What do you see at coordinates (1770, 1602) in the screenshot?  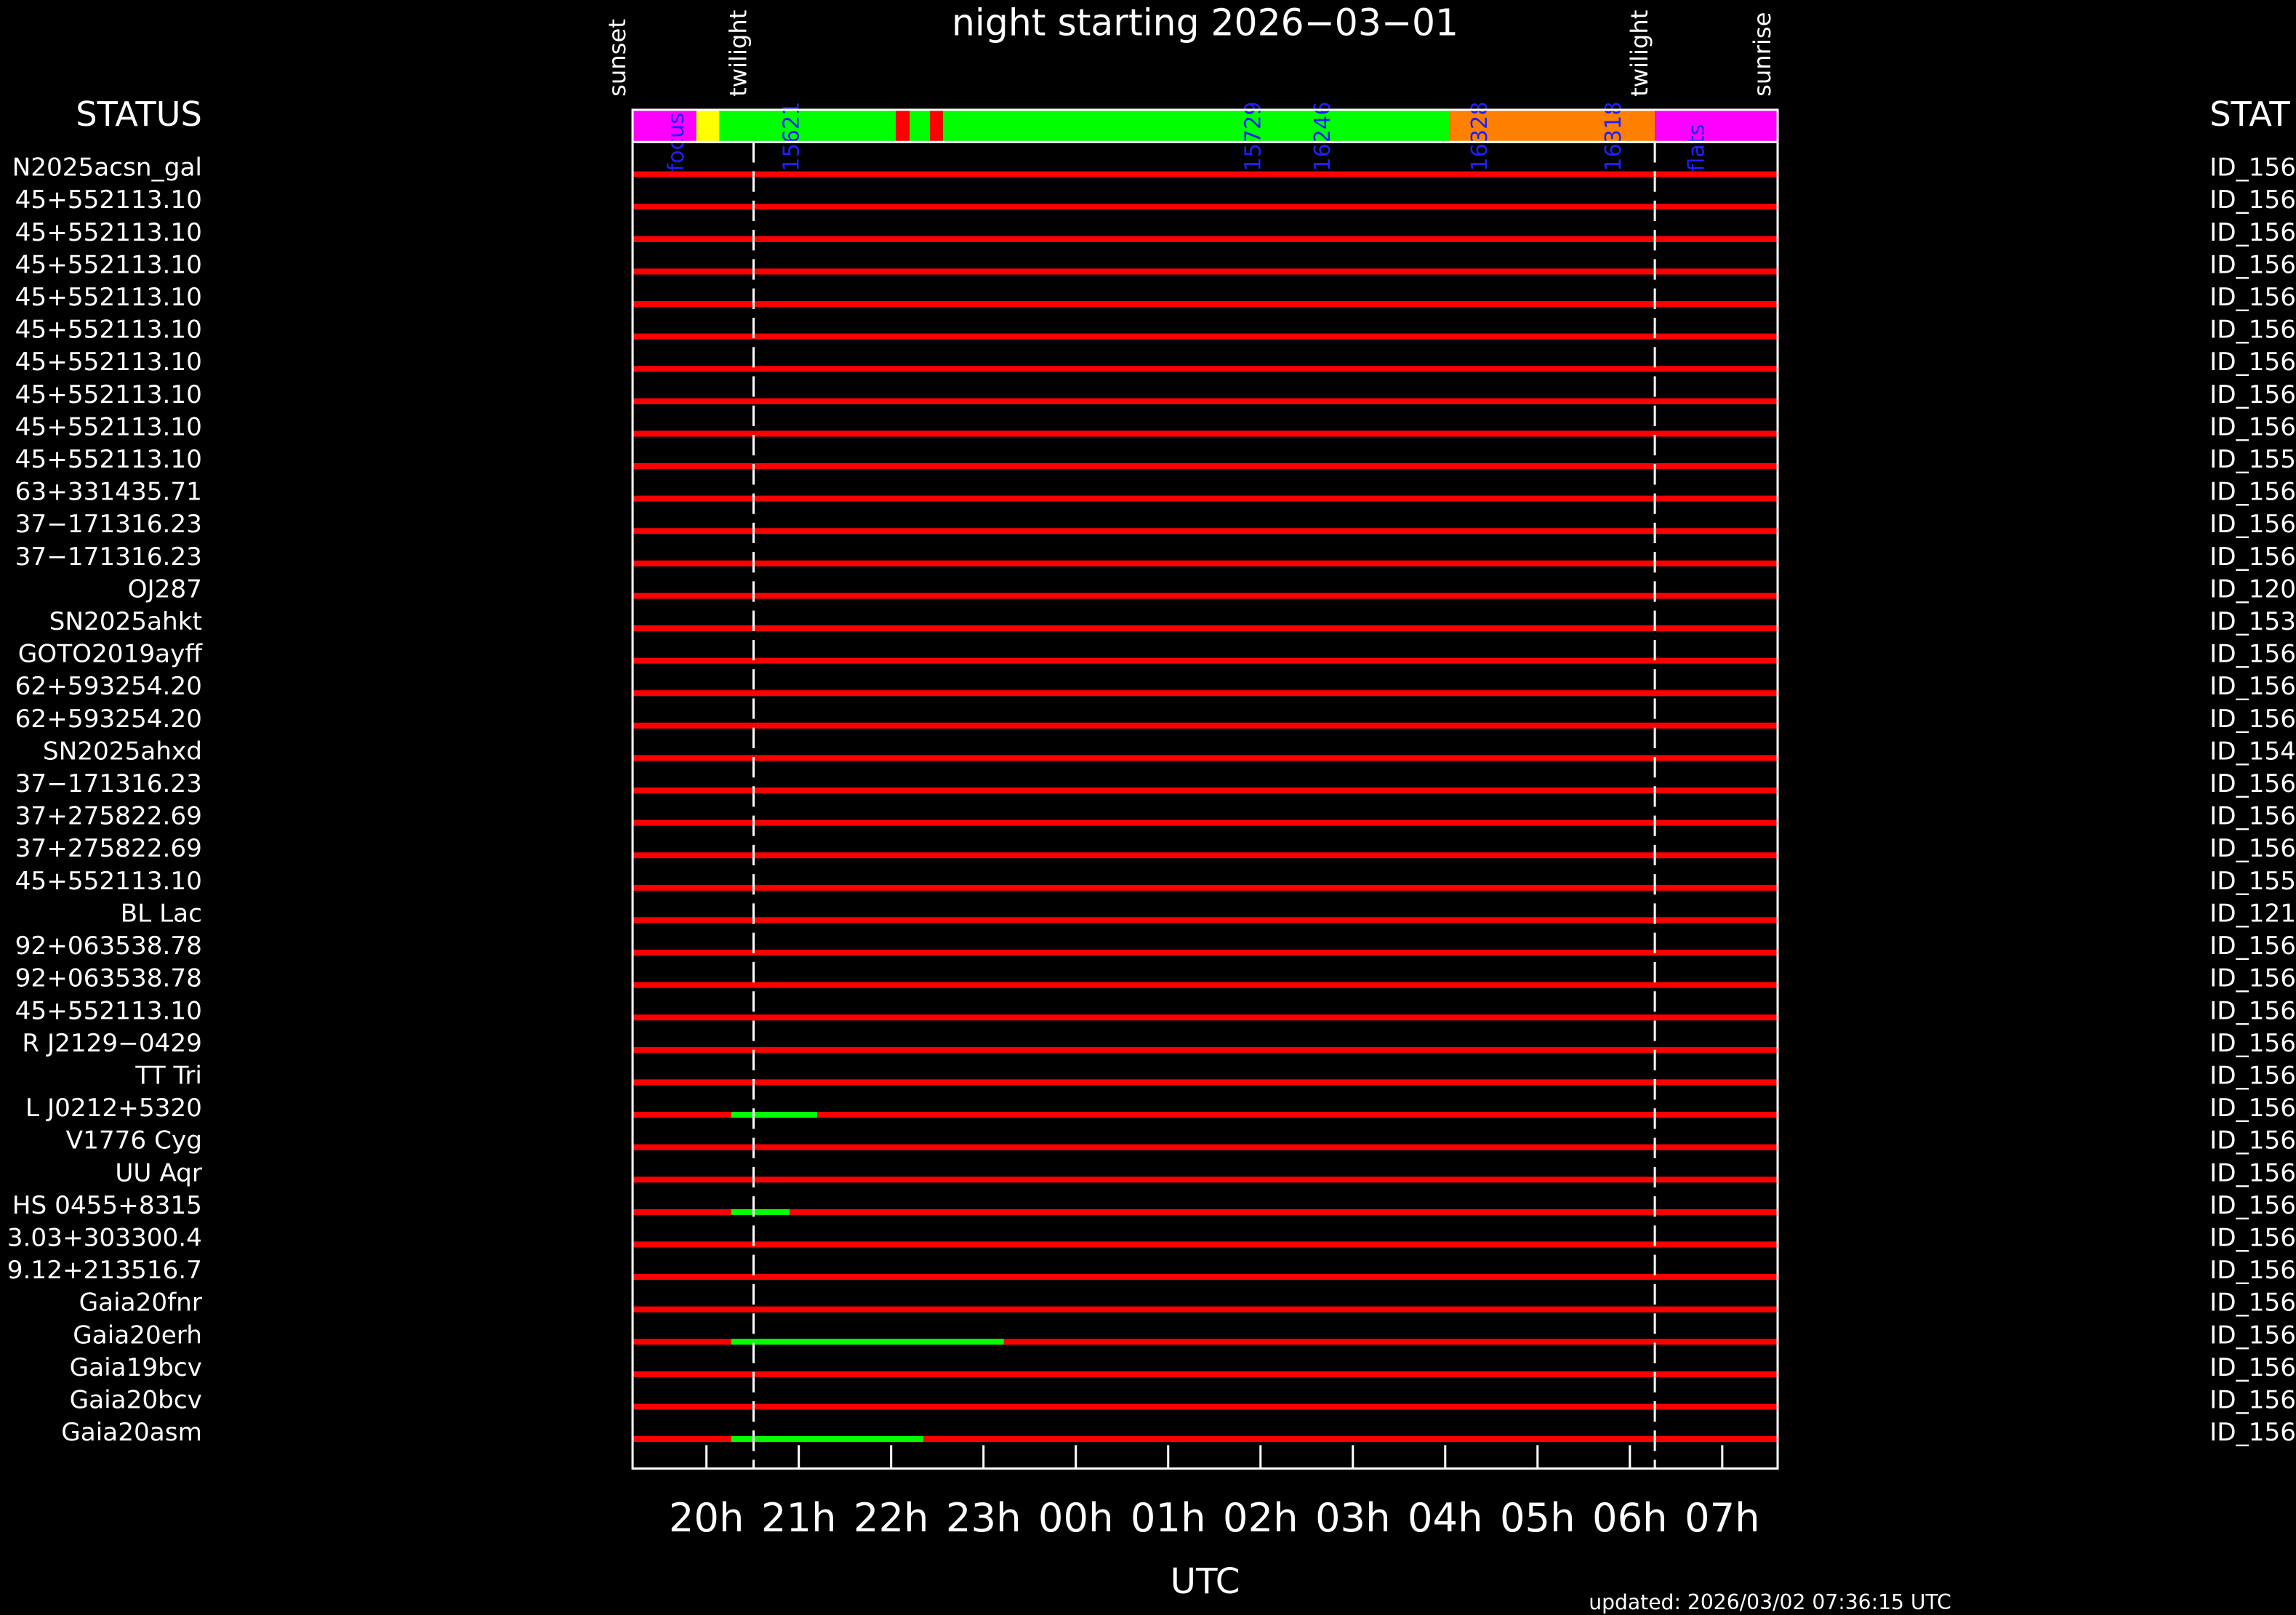 I see `updated-note: updated: 2026/03/02 07:36:15 UTC` at bounding box center [1770, 1602].